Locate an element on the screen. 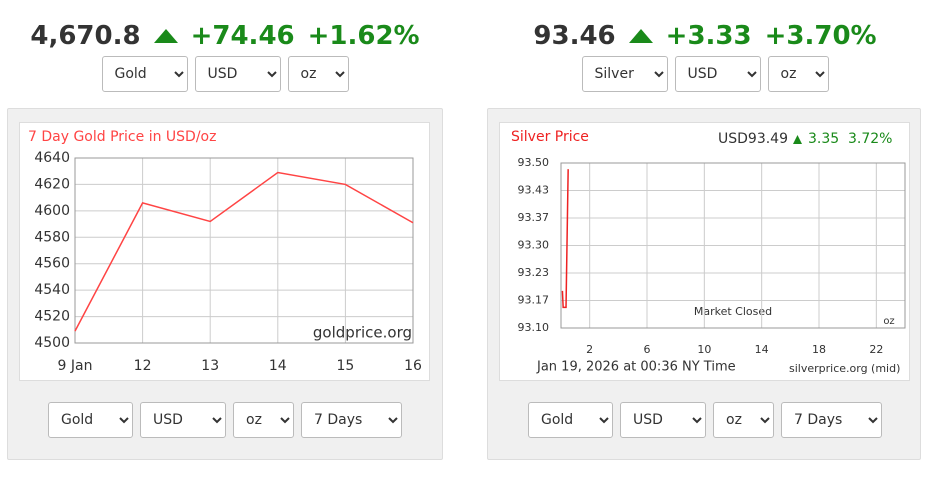 The image size is (934, 494). silver-percent: +3.70% is located at coordinates (820, 36).